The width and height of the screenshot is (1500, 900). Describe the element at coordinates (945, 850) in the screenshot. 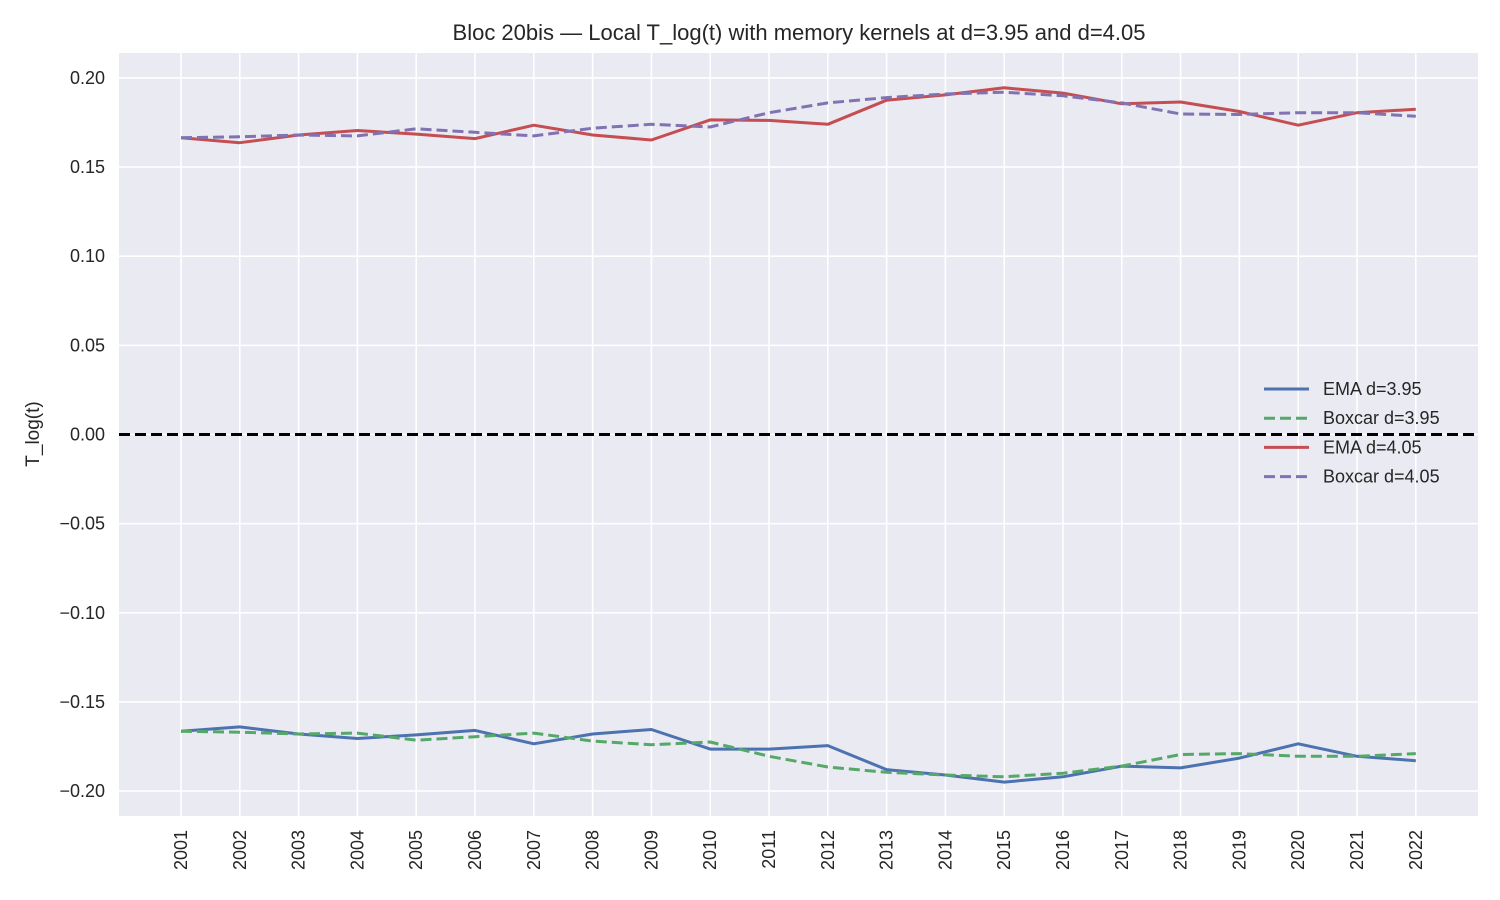

I see `x-tick-label: 2014` at that location.